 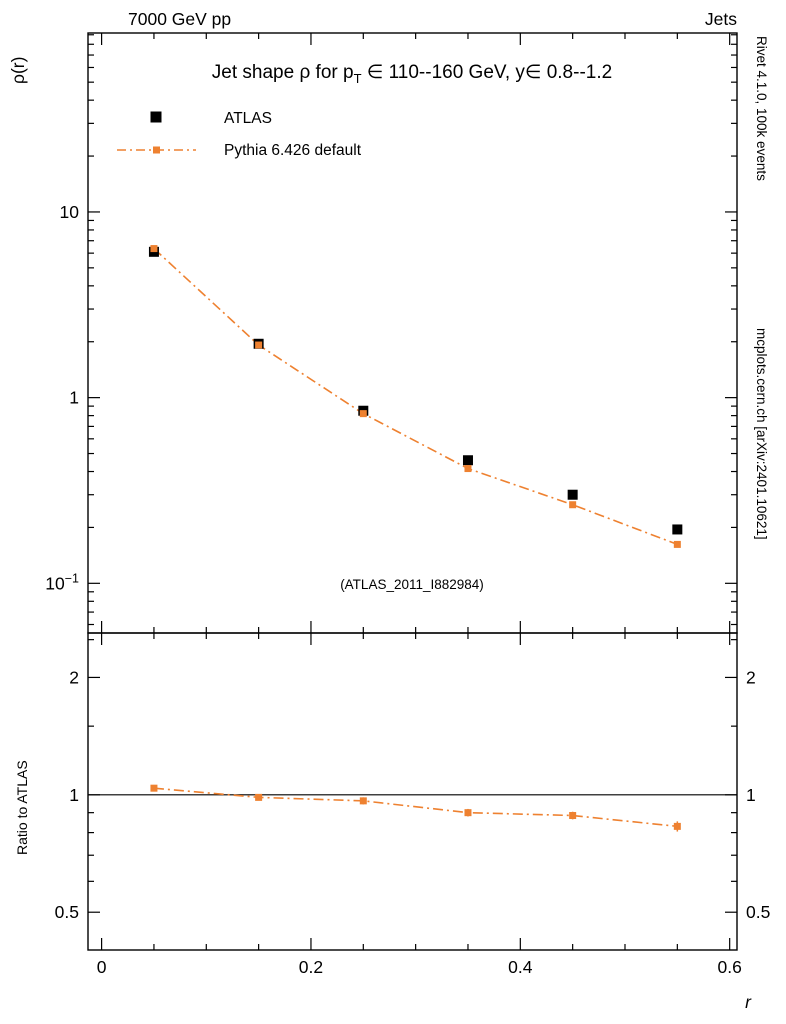 What do you see at coordinates (179, 19) in the screenshot?
I see `header-left-label: 7000 GeV pp` at bounding box center [179, 19].